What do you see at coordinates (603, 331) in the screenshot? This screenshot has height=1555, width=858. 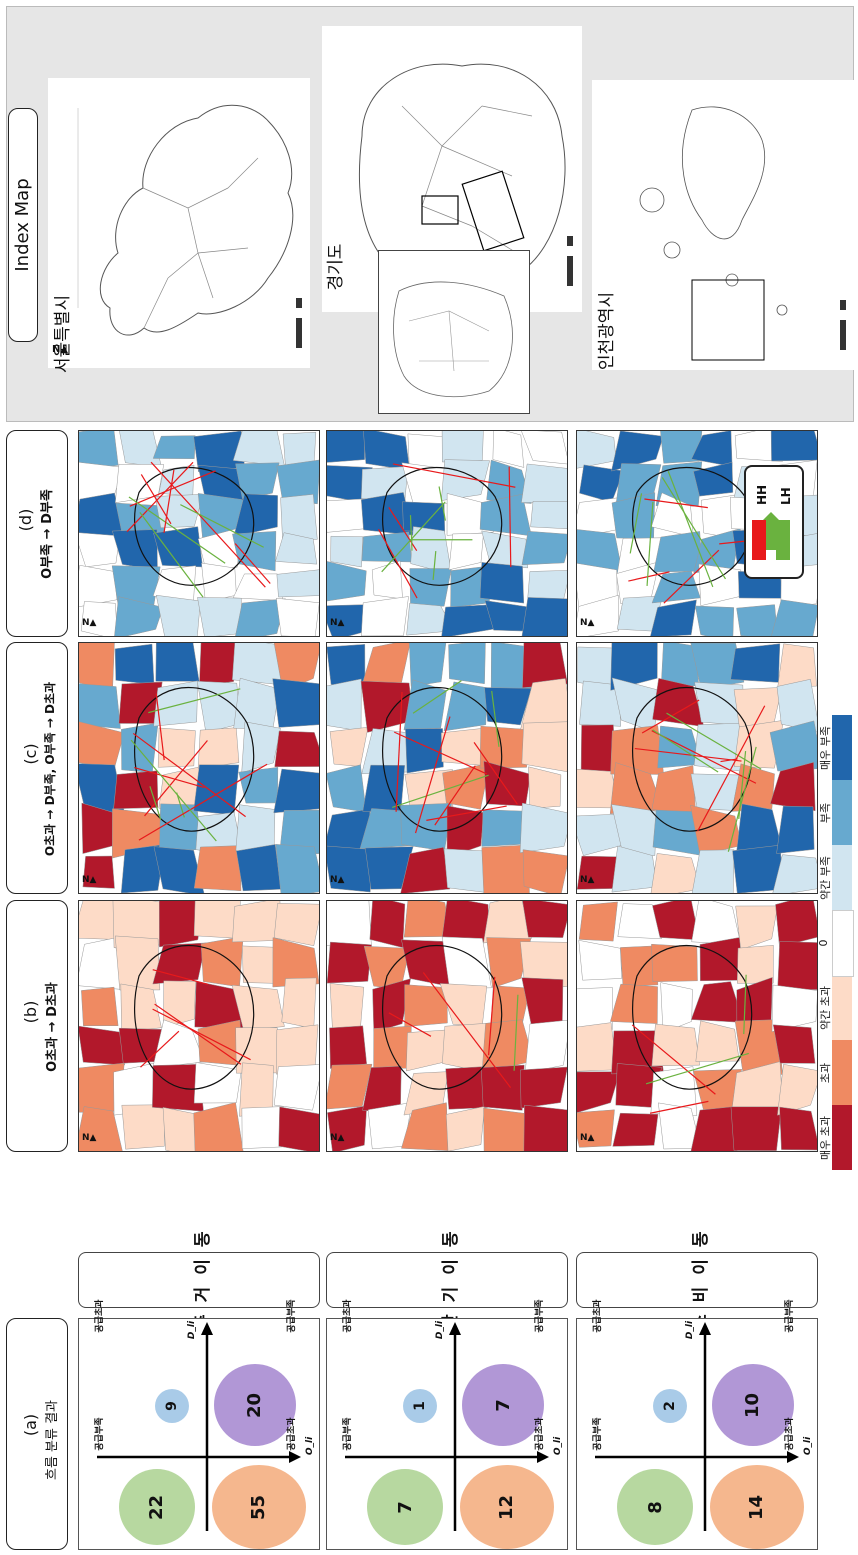 I see `incheon-label: 인천광역시` at bounding box center [603, 331].